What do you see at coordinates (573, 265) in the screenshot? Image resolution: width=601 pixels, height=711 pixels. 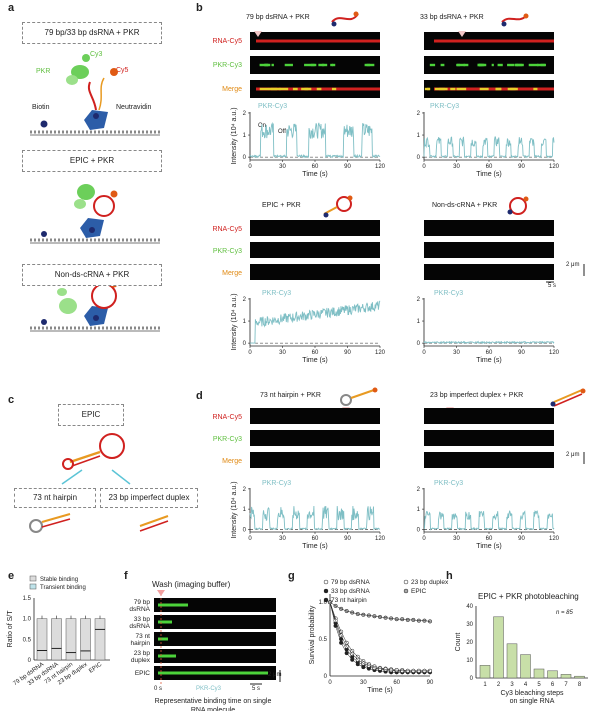 I see `b-scale-um: 2 μm` at bounding box center [573, 265].